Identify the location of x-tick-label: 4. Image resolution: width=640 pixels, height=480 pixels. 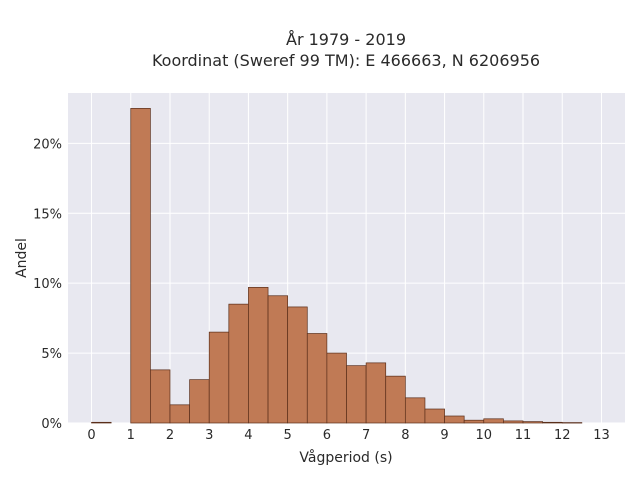
(248, 435).